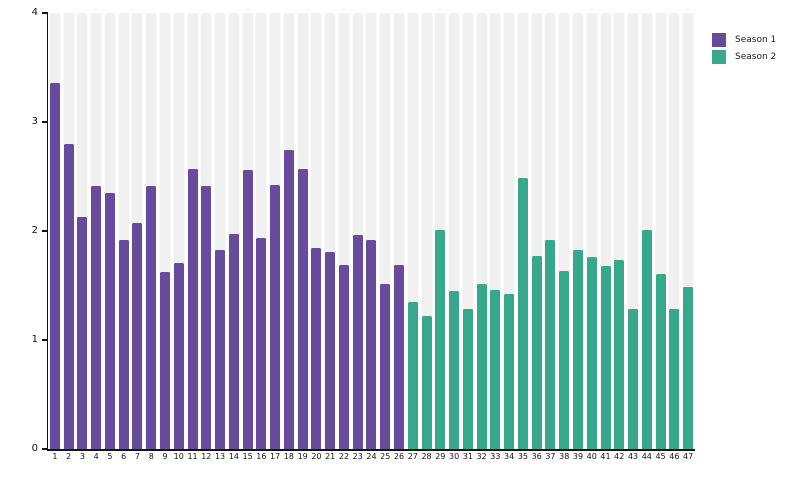 The image size is (794, 500). I want to click on legend-label-season-1: Season 1, so click(756, 40).